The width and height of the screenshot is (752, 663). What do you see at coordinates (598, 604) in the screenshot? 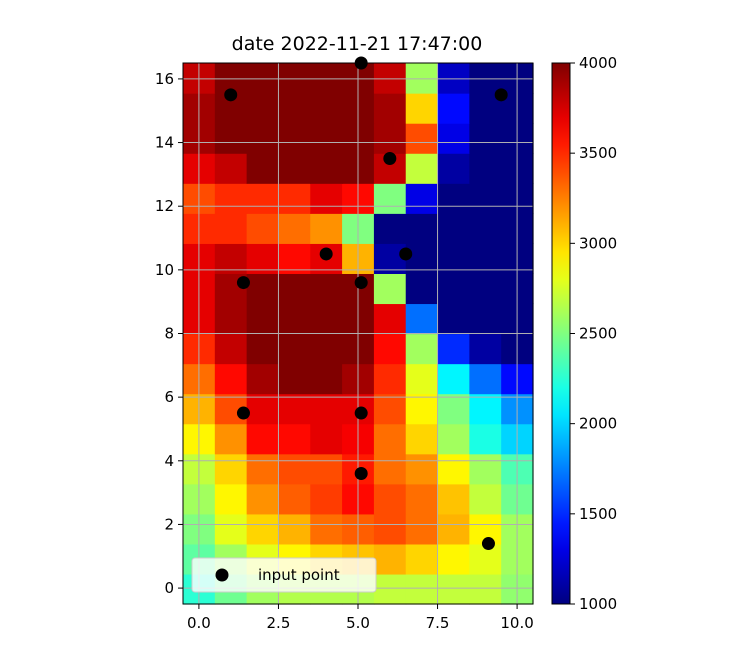
I see `colorbar-tick-label: 1000` at bounding box center [598, 604].